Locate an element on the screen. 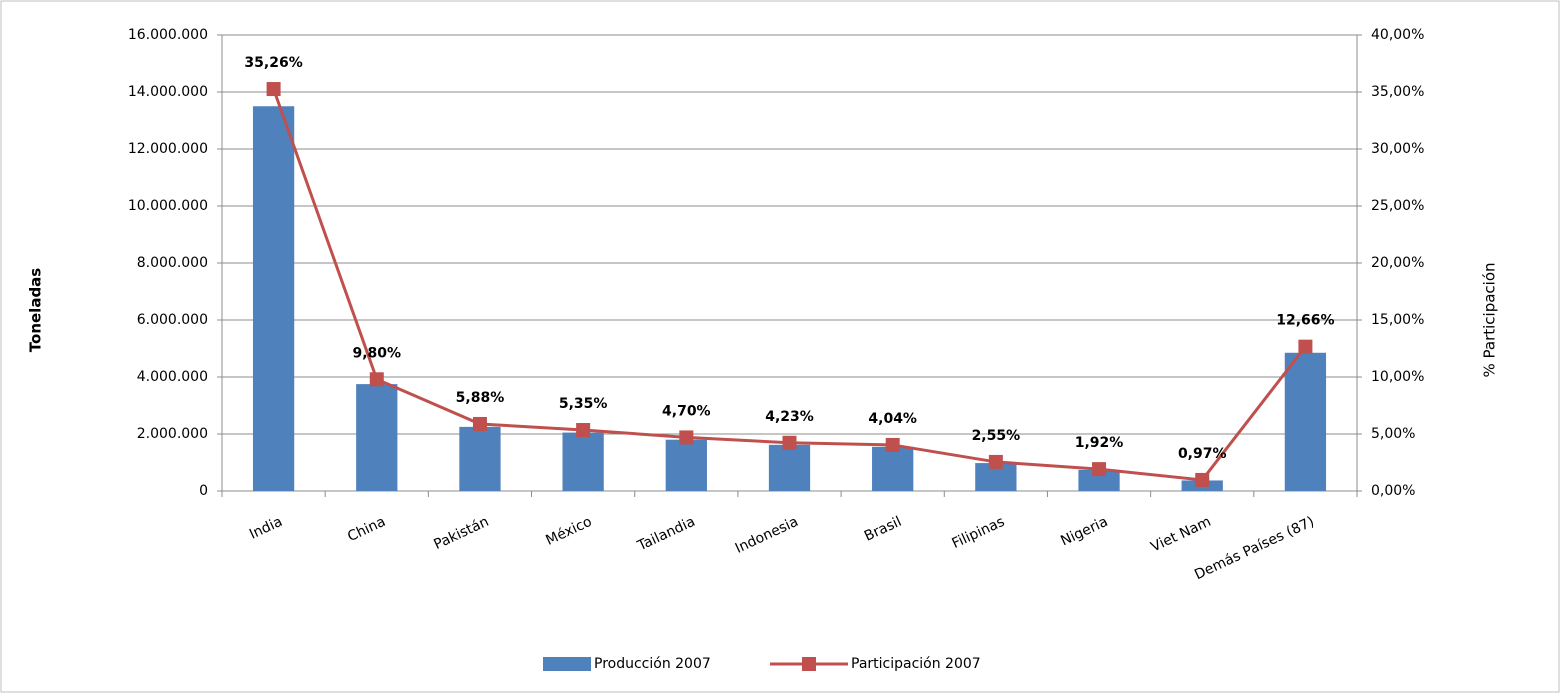 The image size is (1562, 695). value-label: 4,23% is located at coordinates (789, 417).